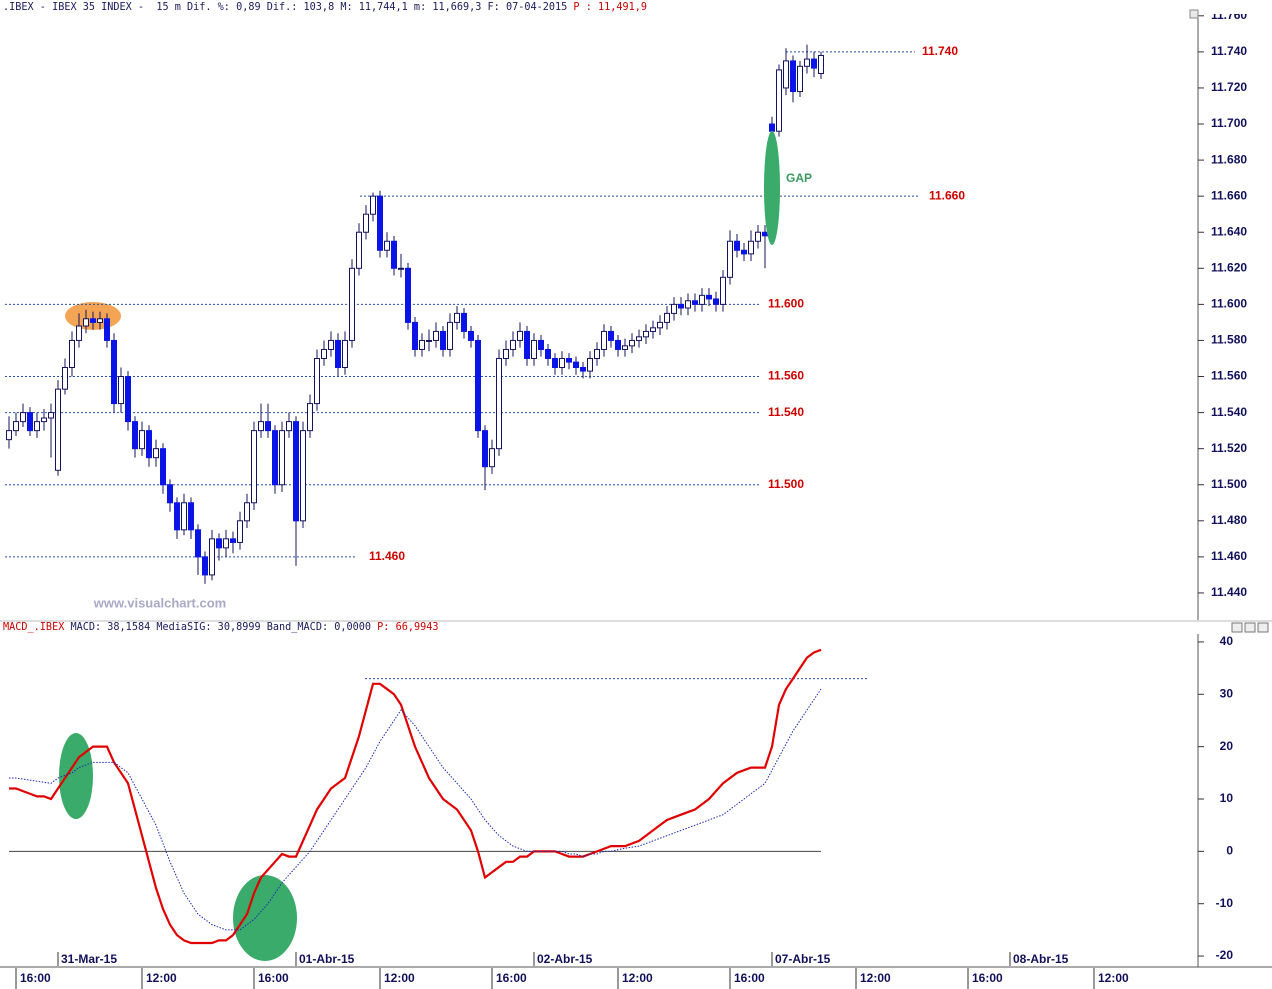  What do you see at coordinates (89, 959) in the screenshot?
I see `date-label: 31-Mar-15` at bounding box center [89, 959].